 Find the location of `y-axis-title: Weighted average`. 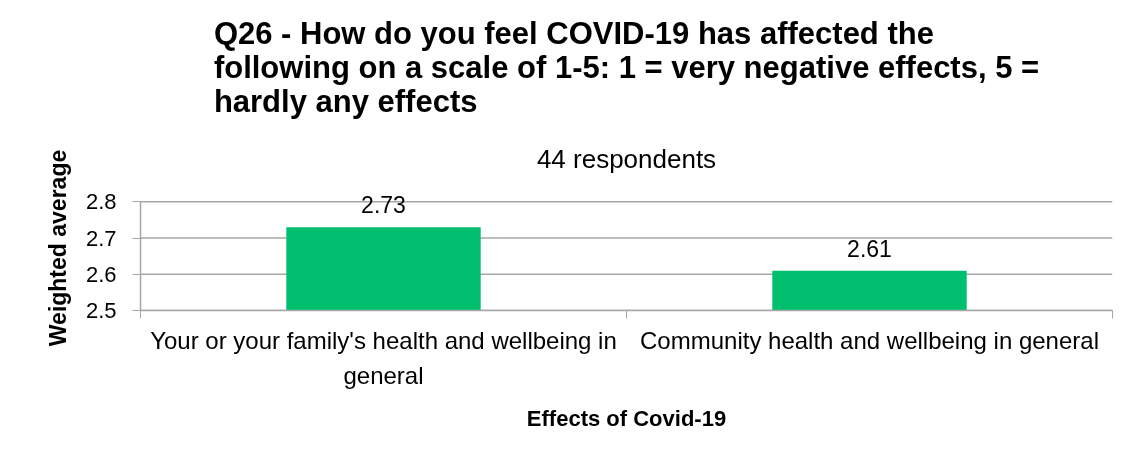

y-axis-title: Weighted average is located at coordinates (57, 248).